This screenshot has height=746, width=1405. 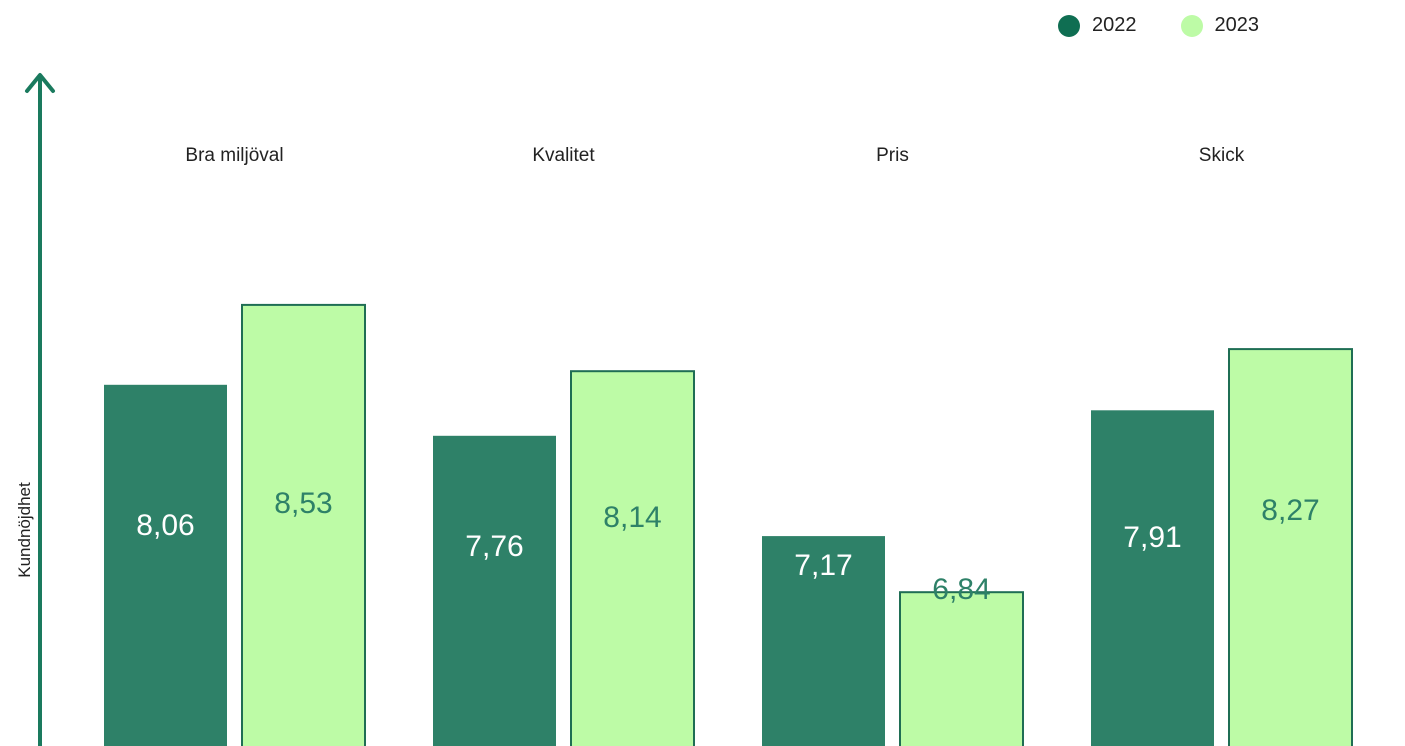 I want to click on y-axis-arrowhead, so click(x=40, y=83).